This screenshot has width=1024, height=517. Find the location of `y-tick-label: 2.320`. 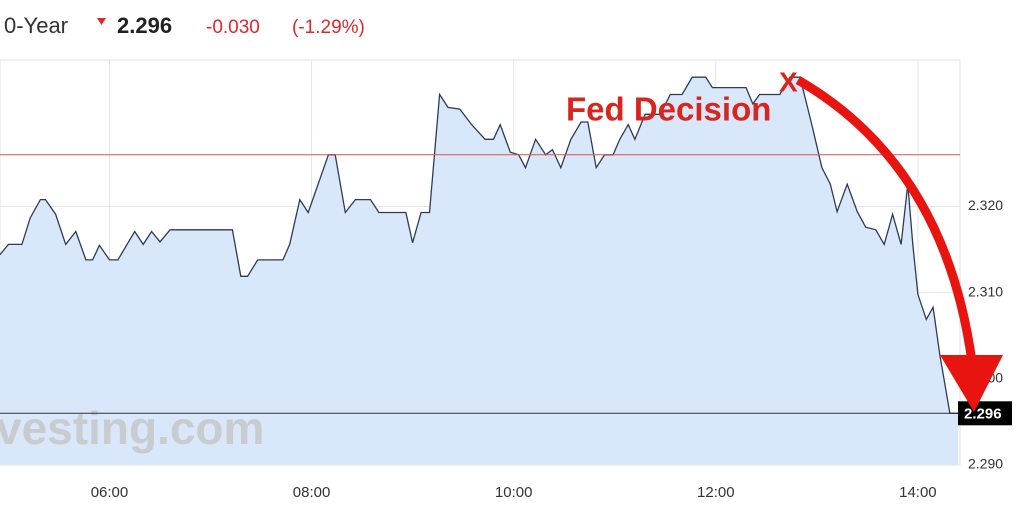

y-tick-label: 2.320 is located at coordinates (985, 205).